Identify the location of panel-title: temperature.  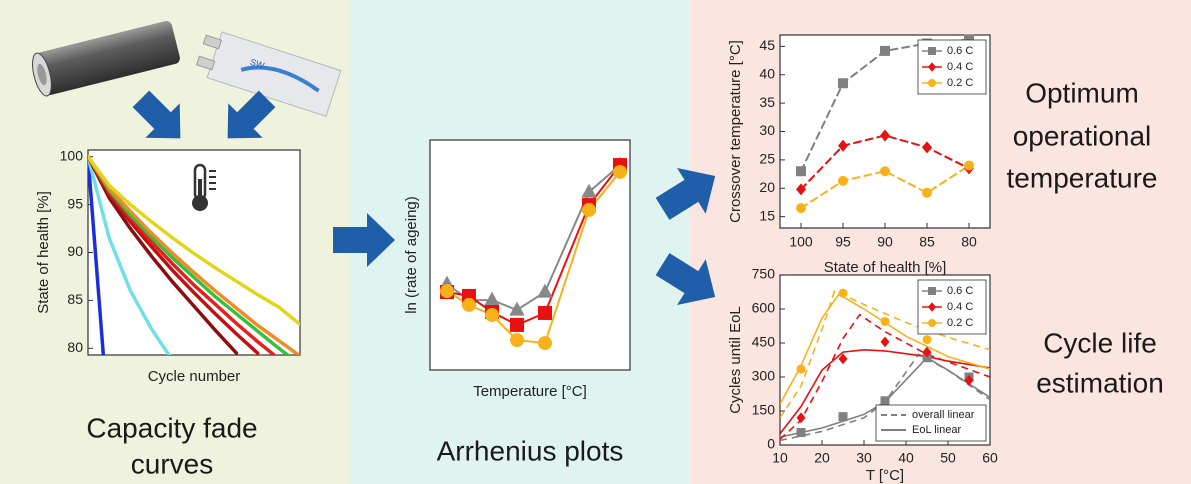
(1082, 177).